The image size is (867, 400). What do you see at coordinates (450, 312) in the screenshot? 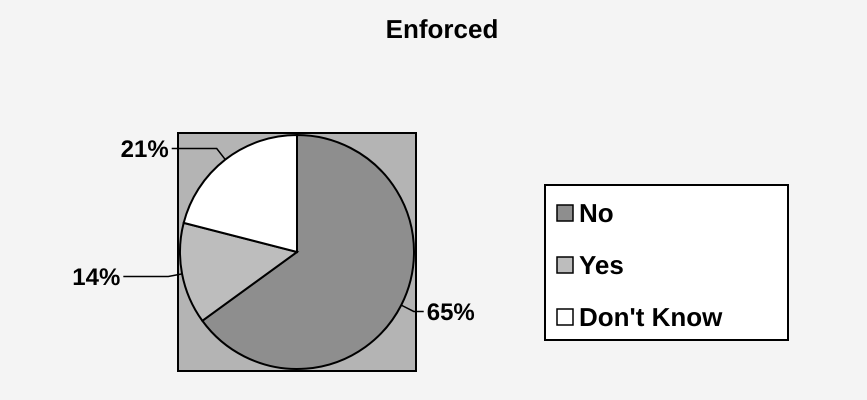
I see `data-label: 65%` at bounding box center [450, 312].